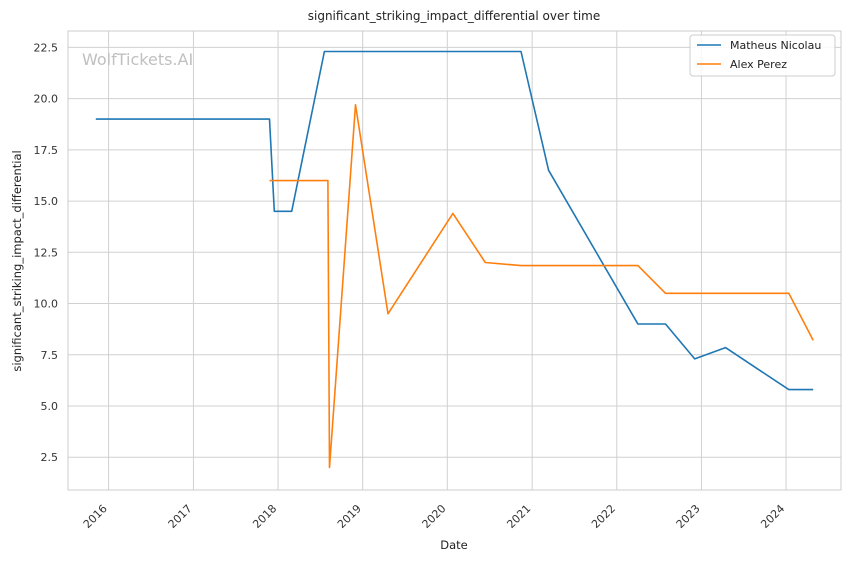 The image size is (852, 561). I want to click on legend: Matheus Nicolau Alex Perez, so click(762, 55).